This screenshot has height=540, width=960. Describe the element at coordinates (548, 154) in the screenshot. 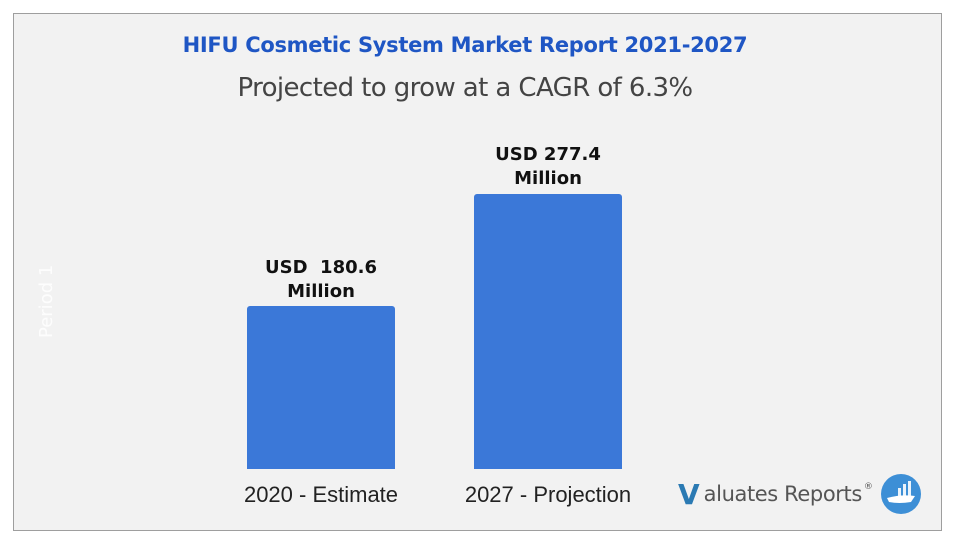

I see `bar-value-amount: USD 277.4` at that location.